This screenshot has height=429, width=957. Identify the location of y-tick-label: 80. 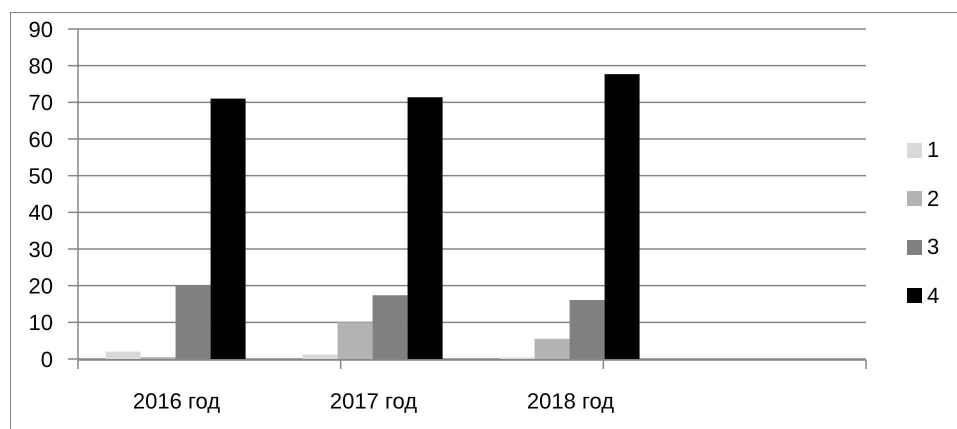
(40, 65).